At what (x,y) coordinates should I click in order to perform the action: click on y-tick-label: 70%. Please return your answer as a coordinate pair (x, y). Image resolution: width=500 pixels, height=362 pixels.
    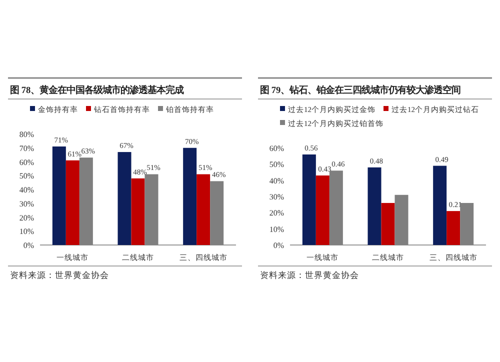
    Looking at the image, I should click on (26, 148).